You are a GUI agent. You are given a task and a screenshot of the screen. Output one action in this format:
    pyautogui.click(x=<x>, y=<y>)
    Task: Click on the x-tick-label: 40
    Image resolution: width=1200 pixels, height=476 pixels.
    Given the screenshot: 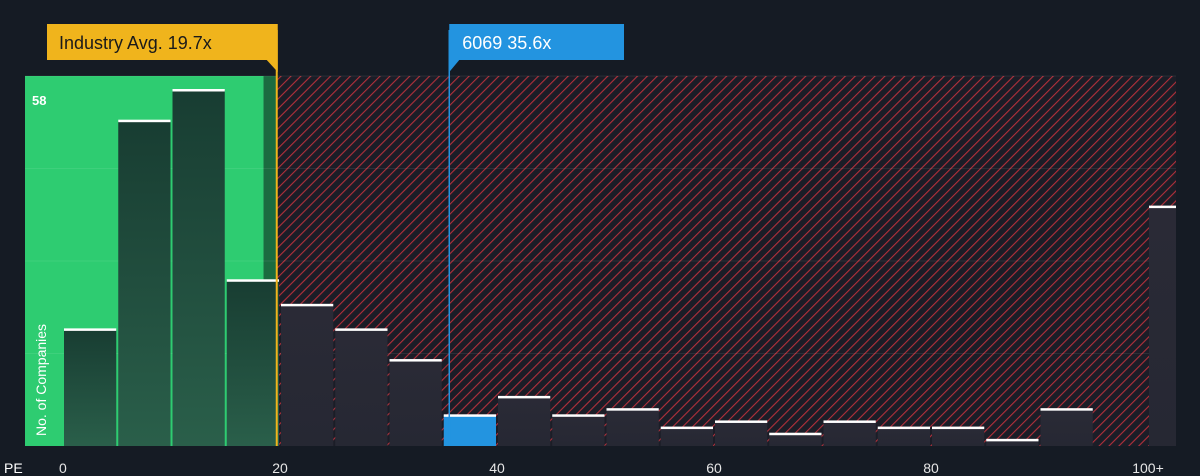 What is the action you would take?
    pyautogui.click(x=497, y=468)
    